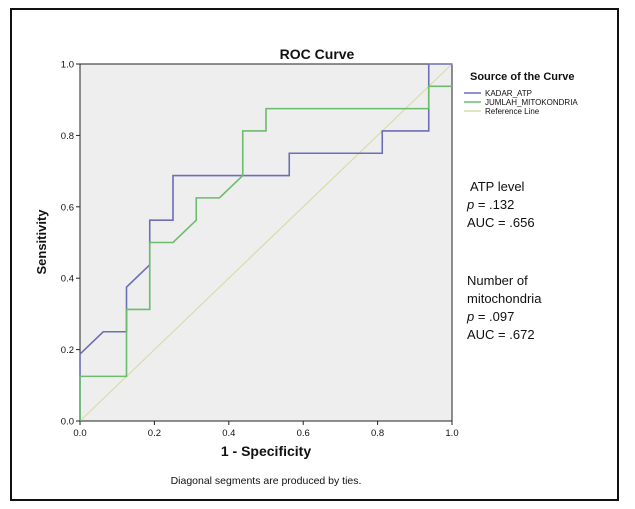 This screenshot has height=509, width=635. What do you see at coordinates (508, 93) in the screenshot?
I see `legend-label-kadar-atp: KADAR_ATP` at bounding box center [508, 93].